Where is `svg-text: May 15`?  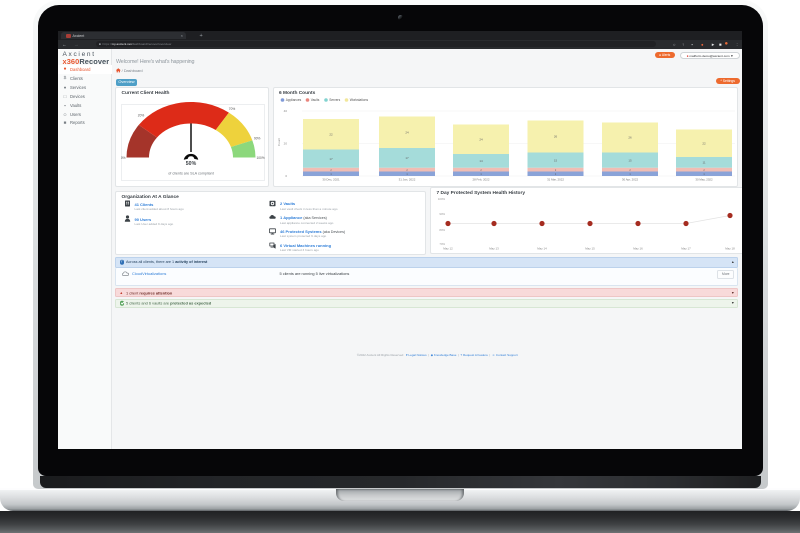
svg-text: May 15 is located at coordinates (590, 249).